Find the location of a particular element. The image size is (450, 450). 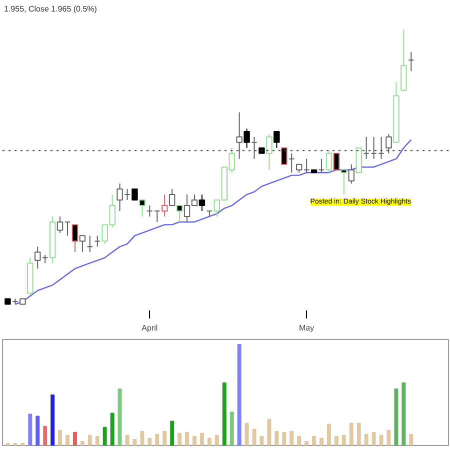

x-tick-label: April is located at coordinates (150, 328).